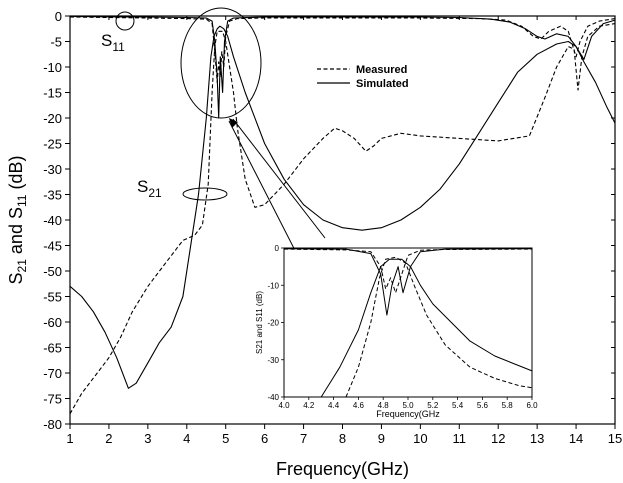 The image size is (623, 483). Describe the element at coordinates (408, 414) in the screenshot. I see `inset-x-axis-title: Frequency(GHz` at that location.